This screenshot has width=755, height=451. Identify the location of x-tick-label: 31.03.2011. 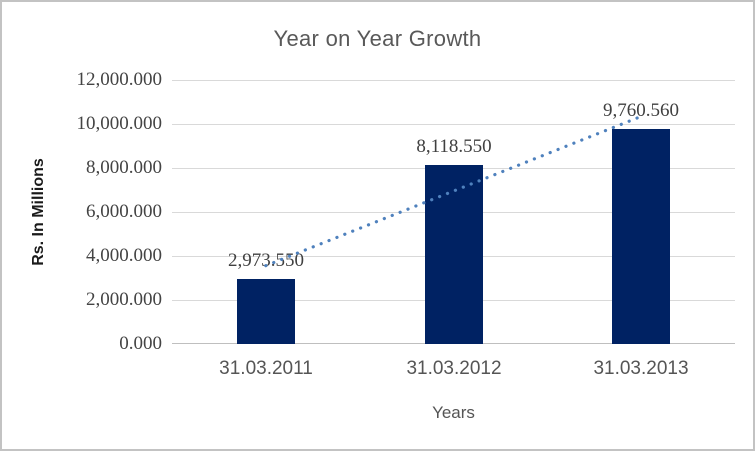
(266, 368).